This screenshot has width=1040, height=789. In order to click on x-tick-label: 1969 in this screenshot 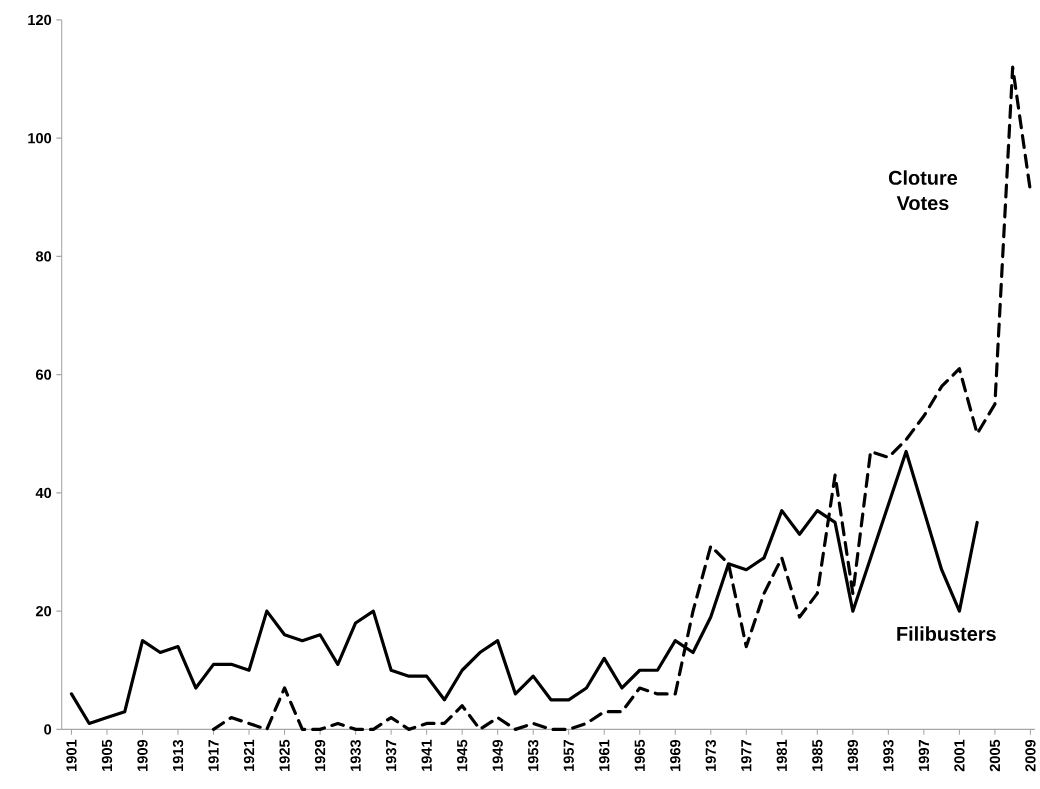, I will do `click(675, 755)`.